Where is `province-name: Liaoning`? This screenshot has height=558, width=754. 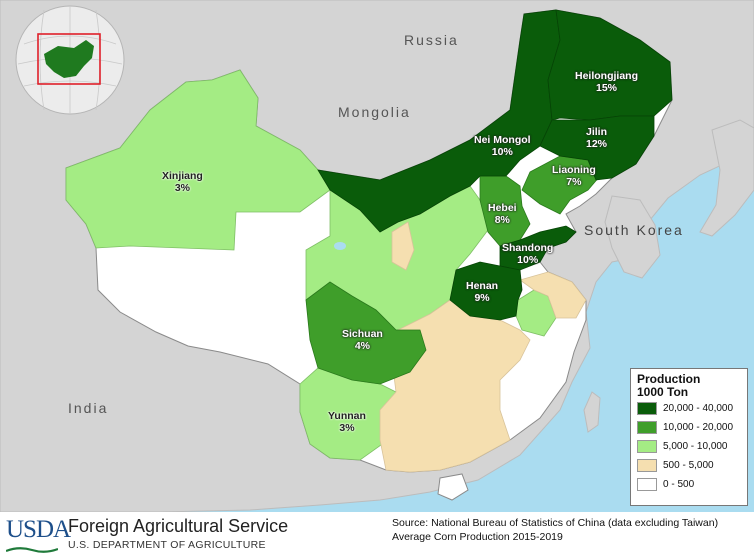 province-name: Liaoning is located at coordinates (574, 170).